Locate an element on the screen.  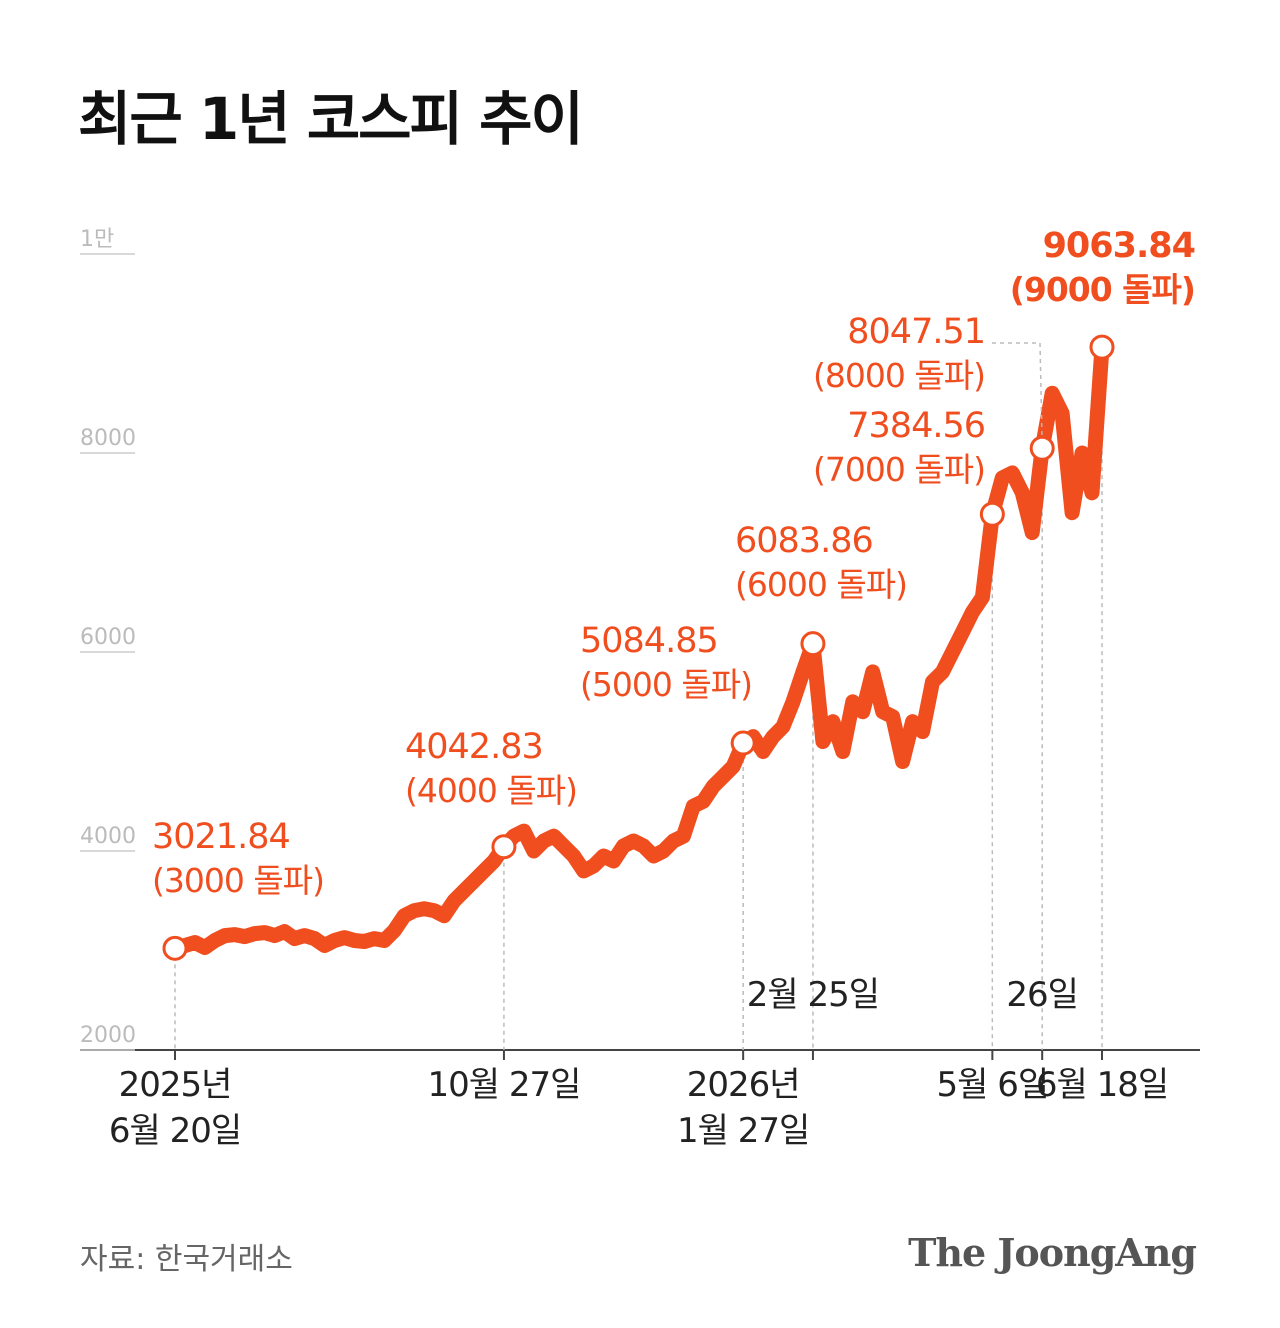
x-tick-label: 6월 18일 is located at coordinates (1102, 1085).